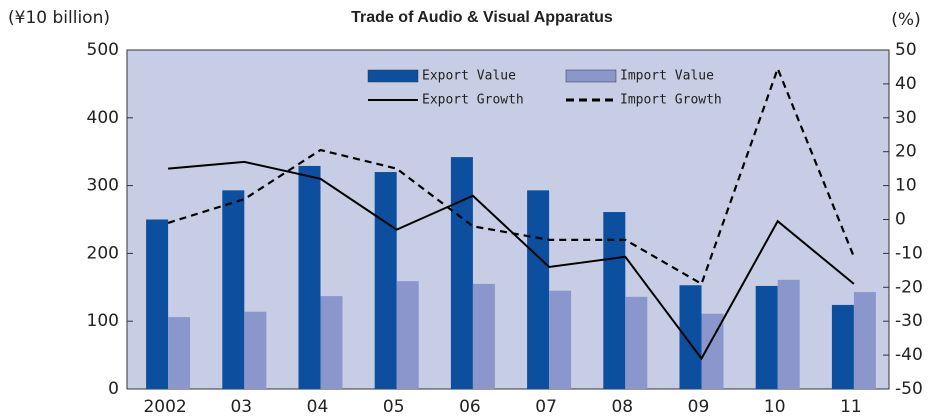 The height and width of the screenshot is (417, 938). I want to click on y2-tick-label: -50, so click(909, 389).